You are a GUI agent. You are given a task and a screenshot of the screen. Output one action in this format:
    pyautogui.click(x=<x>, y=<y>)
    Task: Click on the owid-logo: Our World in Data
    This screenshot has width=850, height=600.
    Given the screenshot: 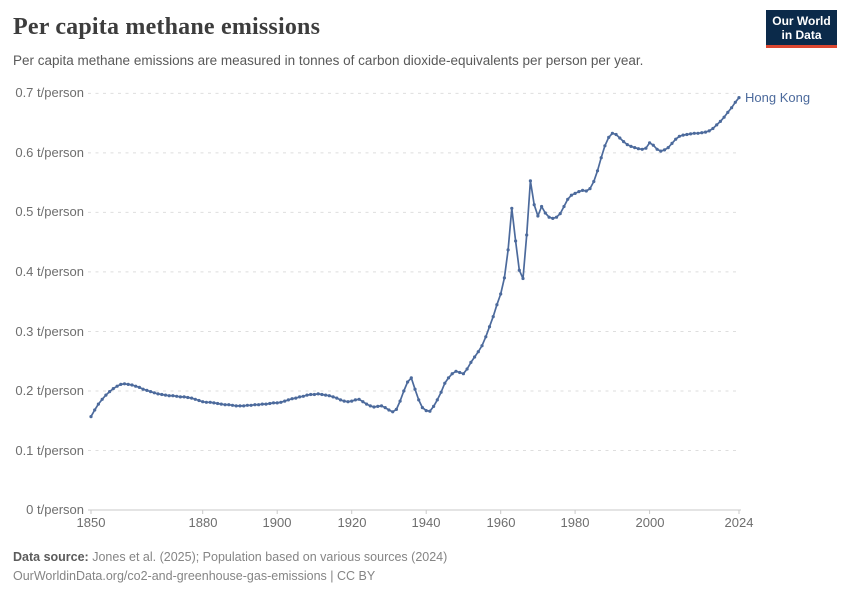 What is the action you would take?
    pyautogui.click(x=801, y=29)
    